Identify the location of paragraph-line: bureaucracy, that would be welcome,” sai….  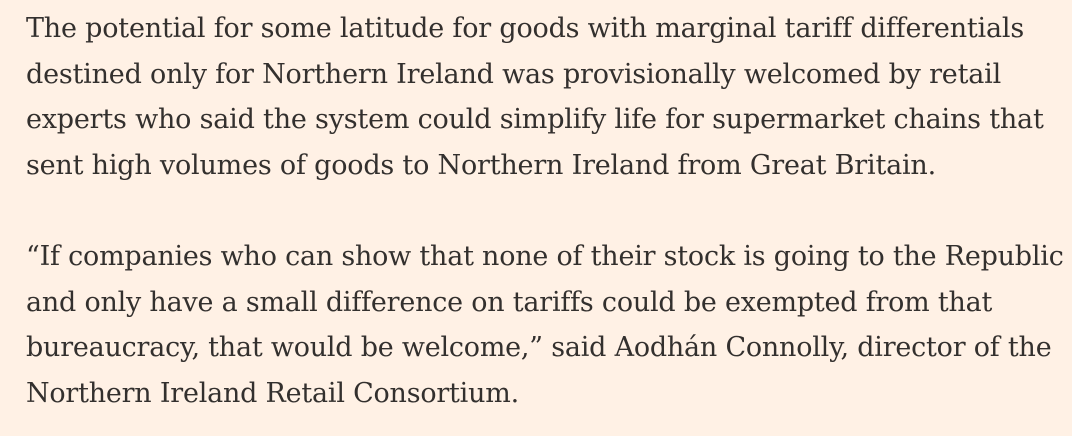
(539, 347).